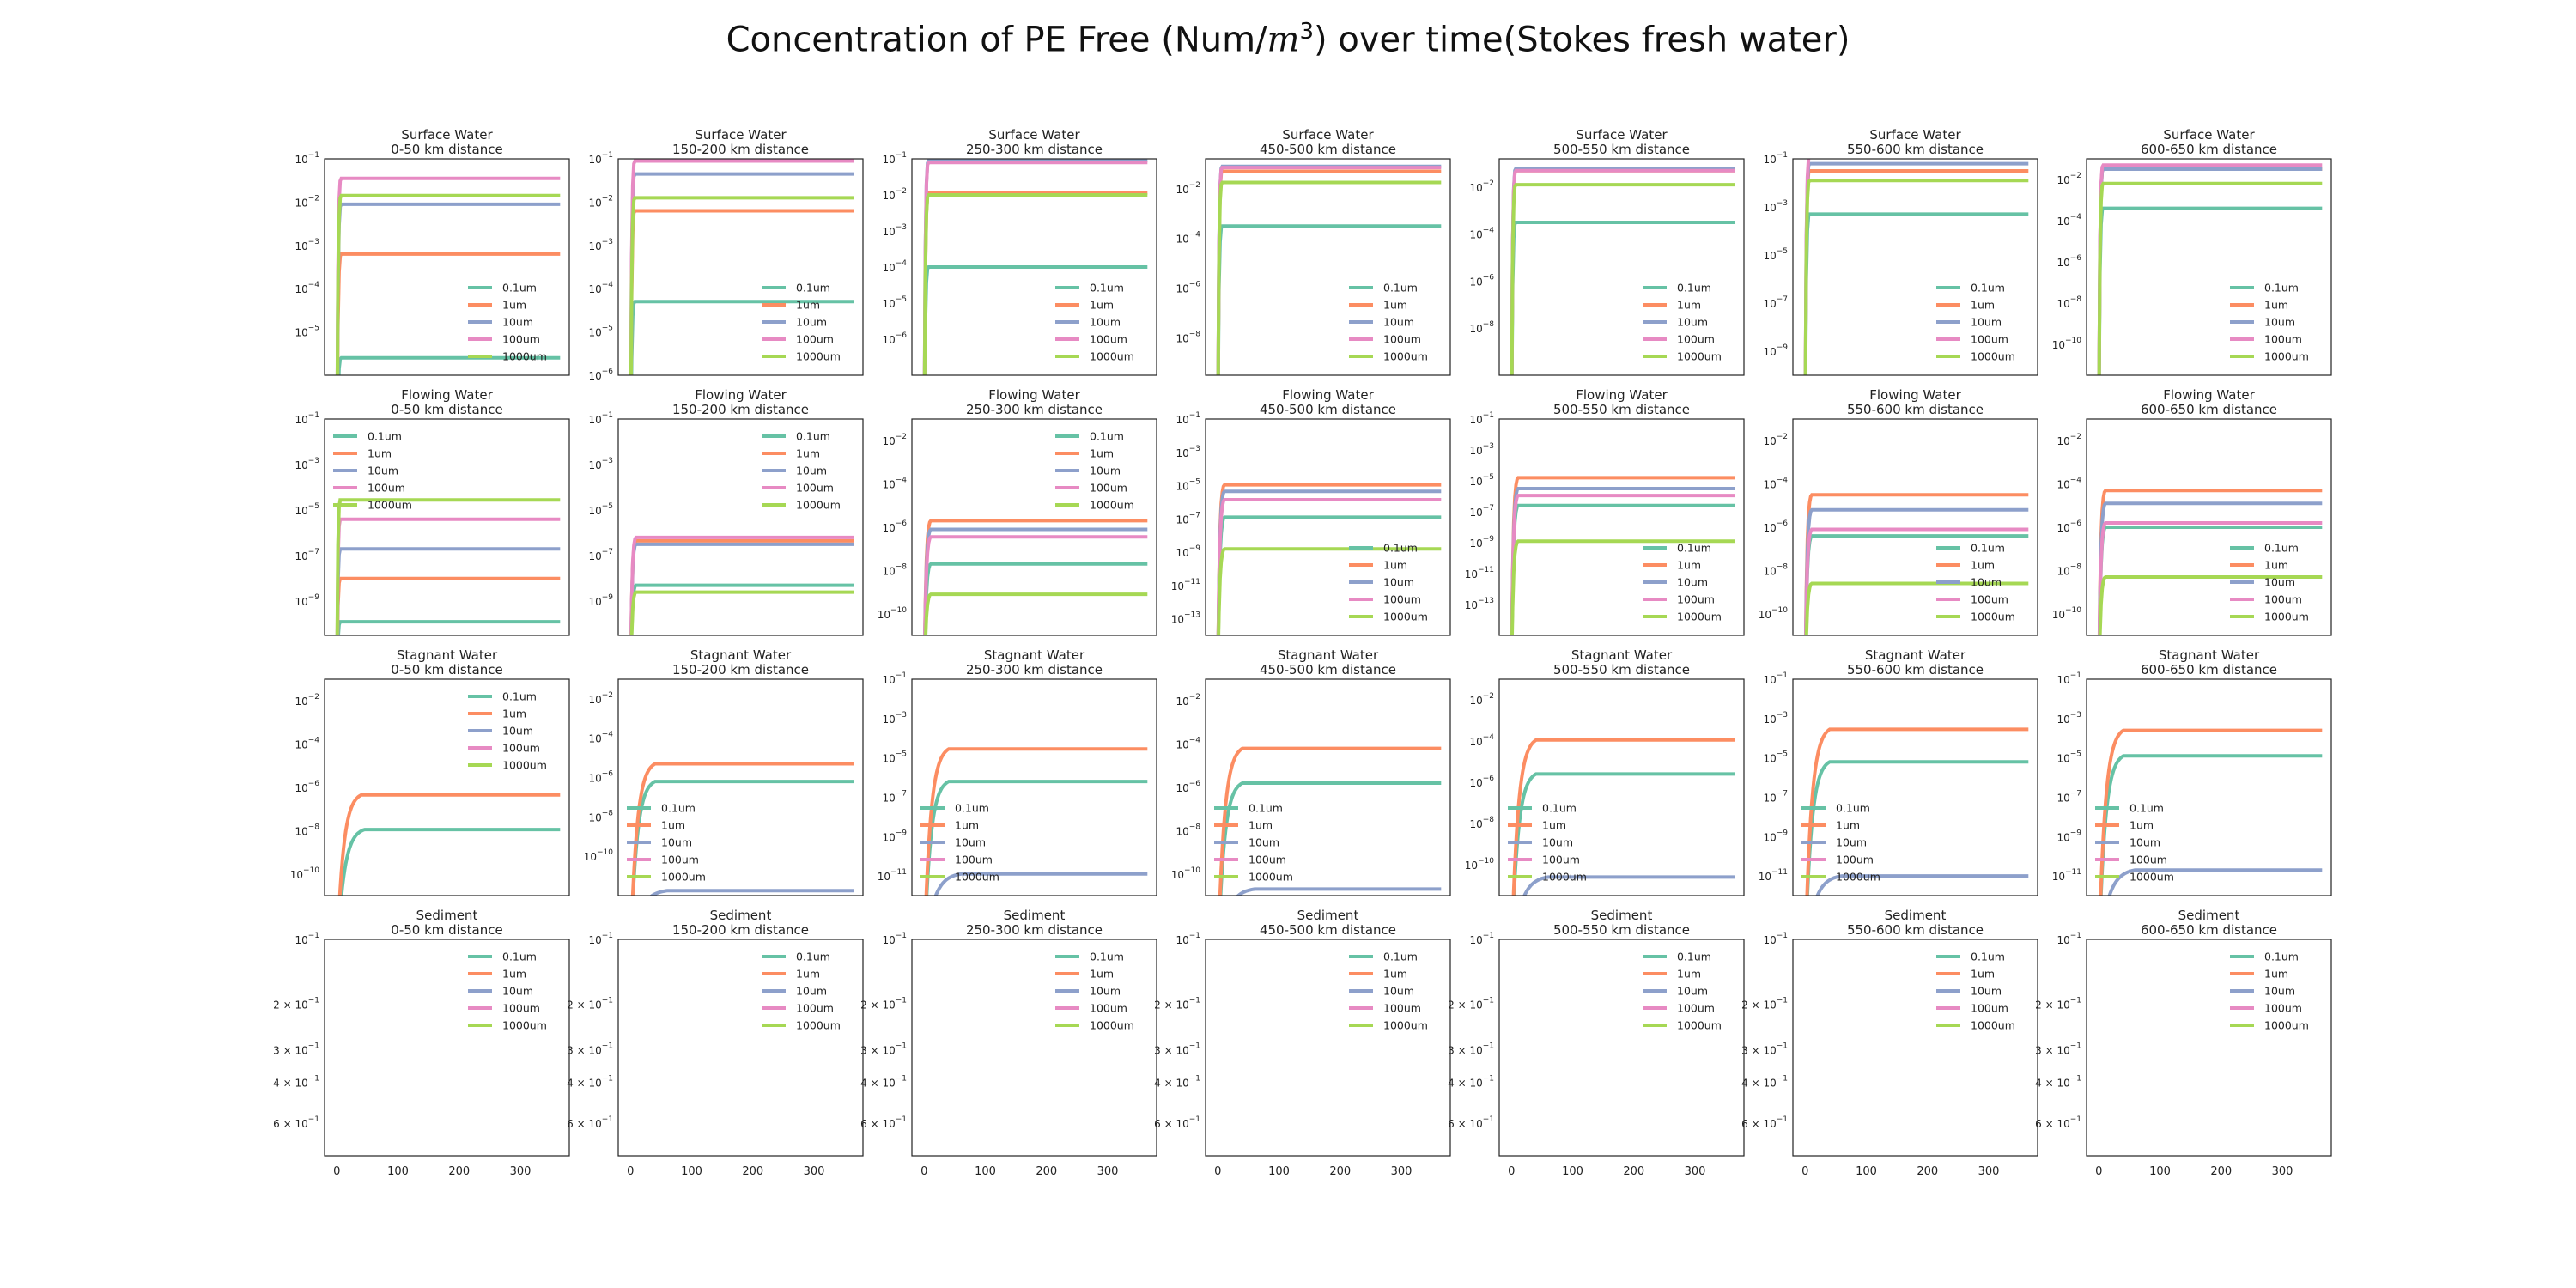 This screenshot has width=2576, height=1288. What do you see at coordinates (1328, 135) in the screenshot?
I see `subplot-title: Surface Water` at bounding box center [1328, 135].